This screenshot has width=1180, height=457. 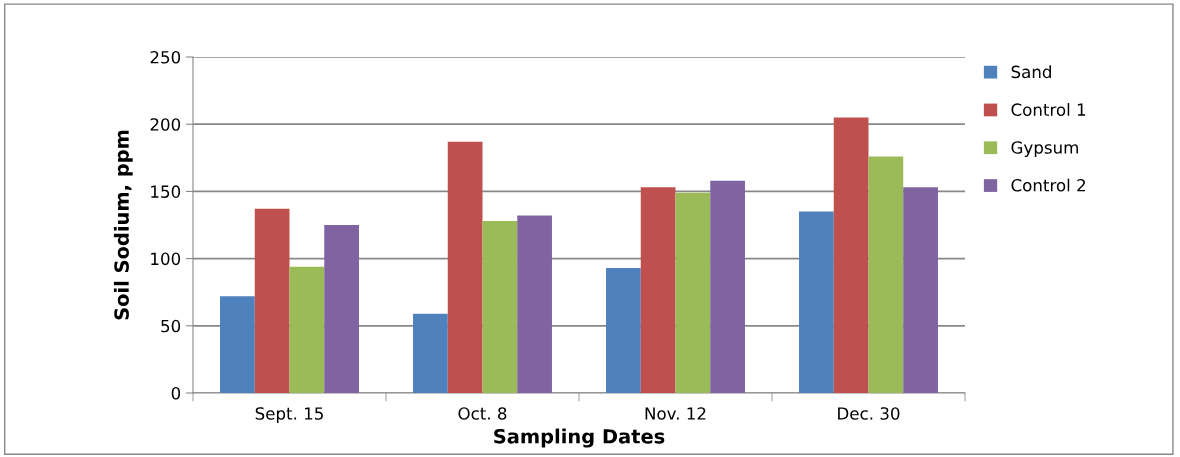 What do you see at coordinates (579, 438) in the screenshot?
I see `x-axis-title: Sampling Dates` at bounding box center [579, 438].